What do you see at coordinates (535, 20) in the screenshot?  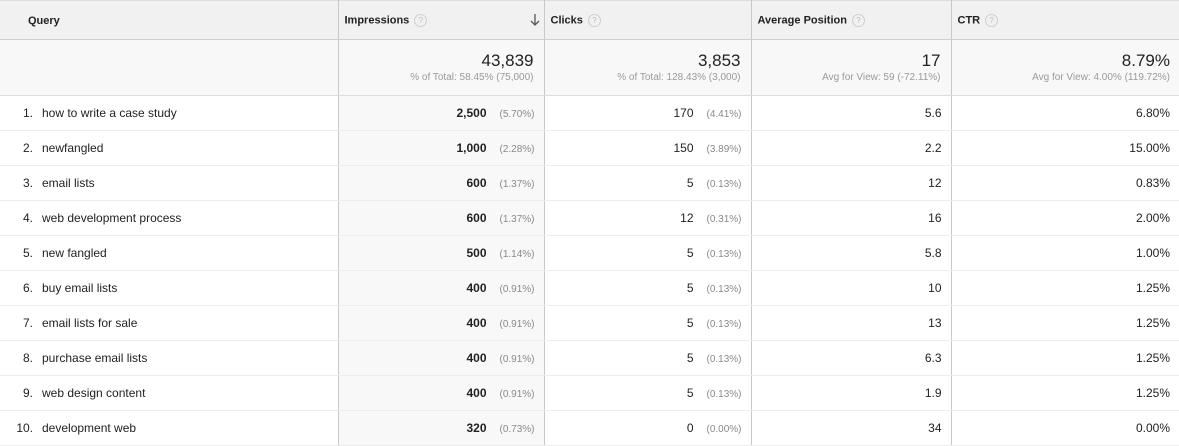 I see `sort-descending-arrow-icon` at bounding box center [535, 20].